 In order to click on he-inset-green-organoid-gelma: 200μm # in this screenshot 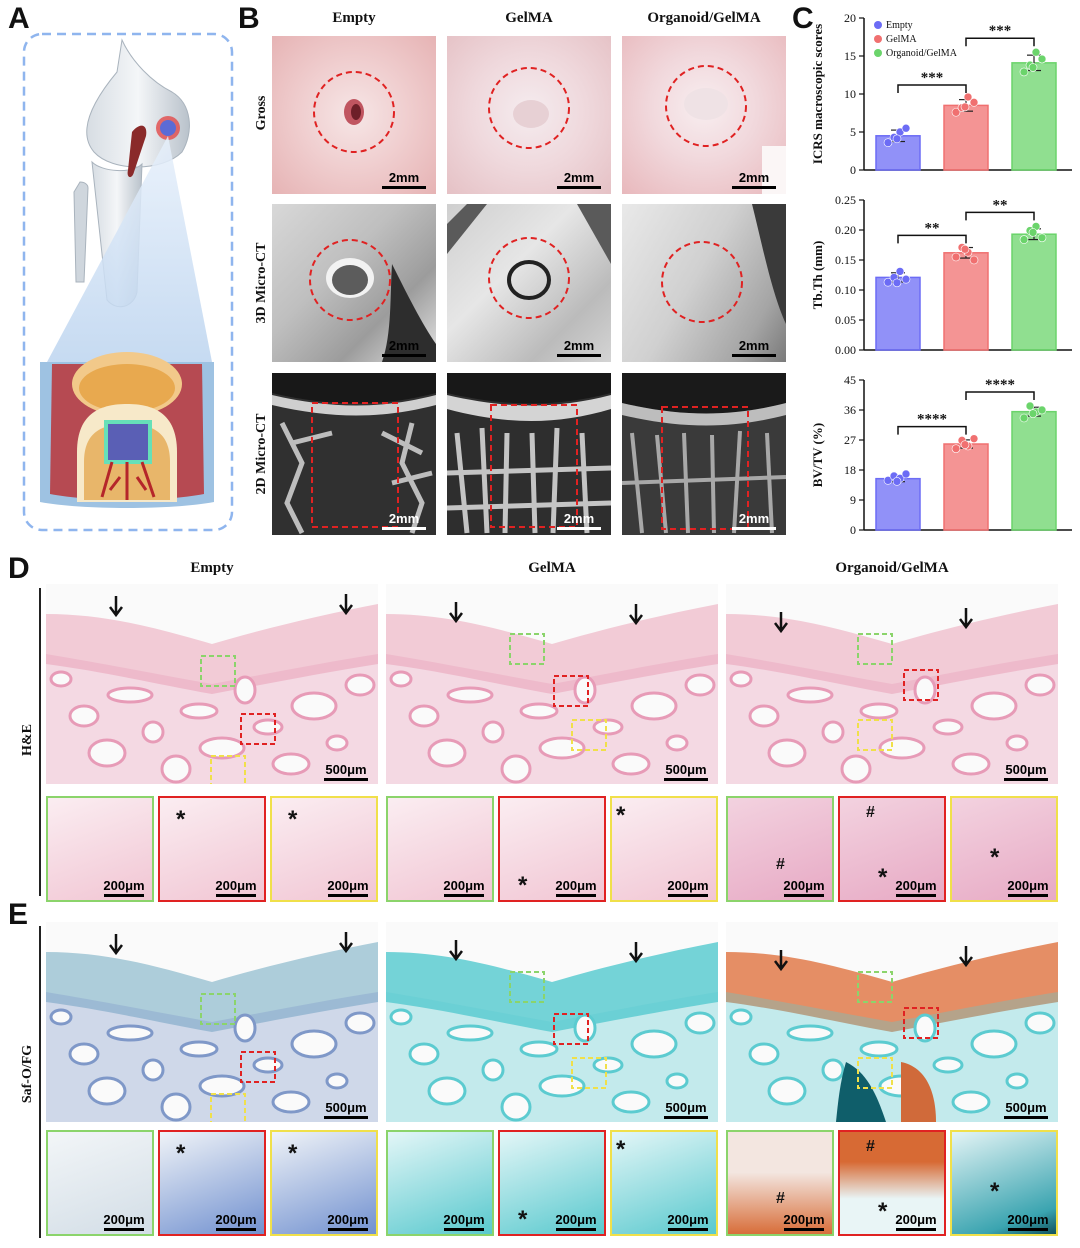, I will do `click(780, 849)`.